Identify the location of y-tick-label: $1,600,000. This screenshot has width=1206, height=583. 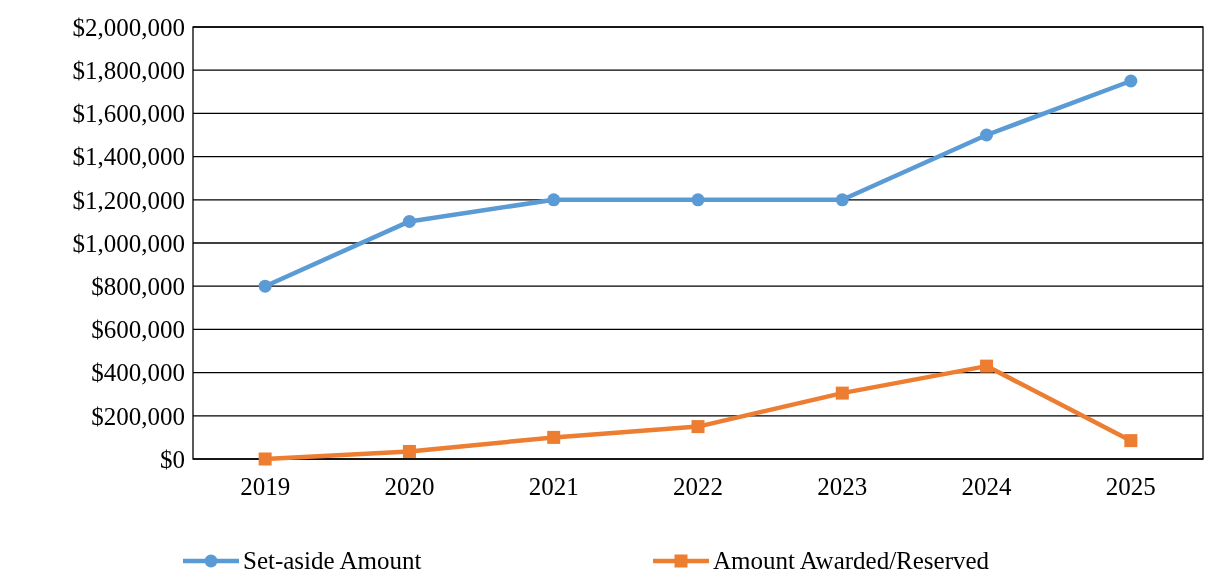
(128, 114).